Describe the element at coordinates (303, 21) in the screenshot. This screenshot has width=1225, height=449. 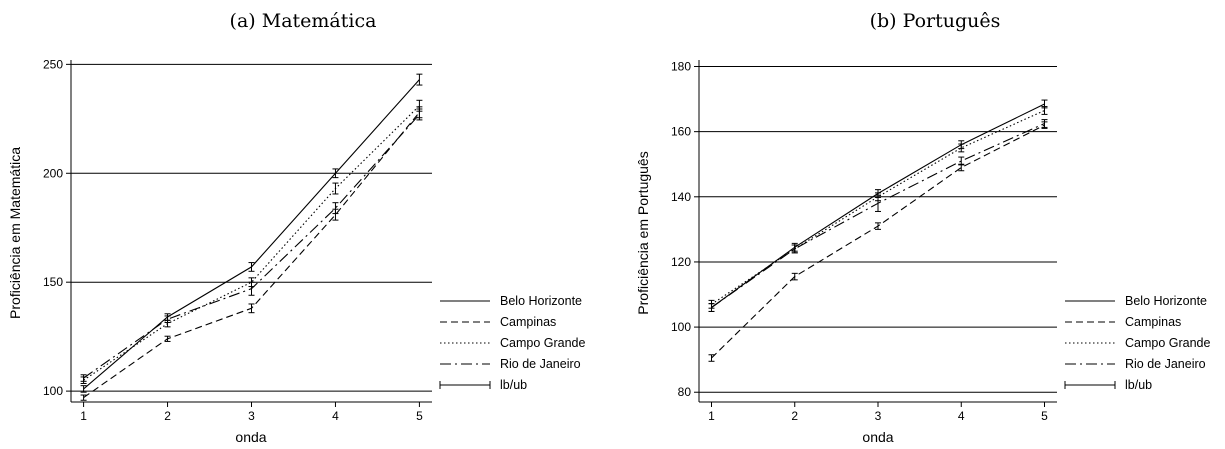
I see `chart-title: (a) Matemática` at that location.